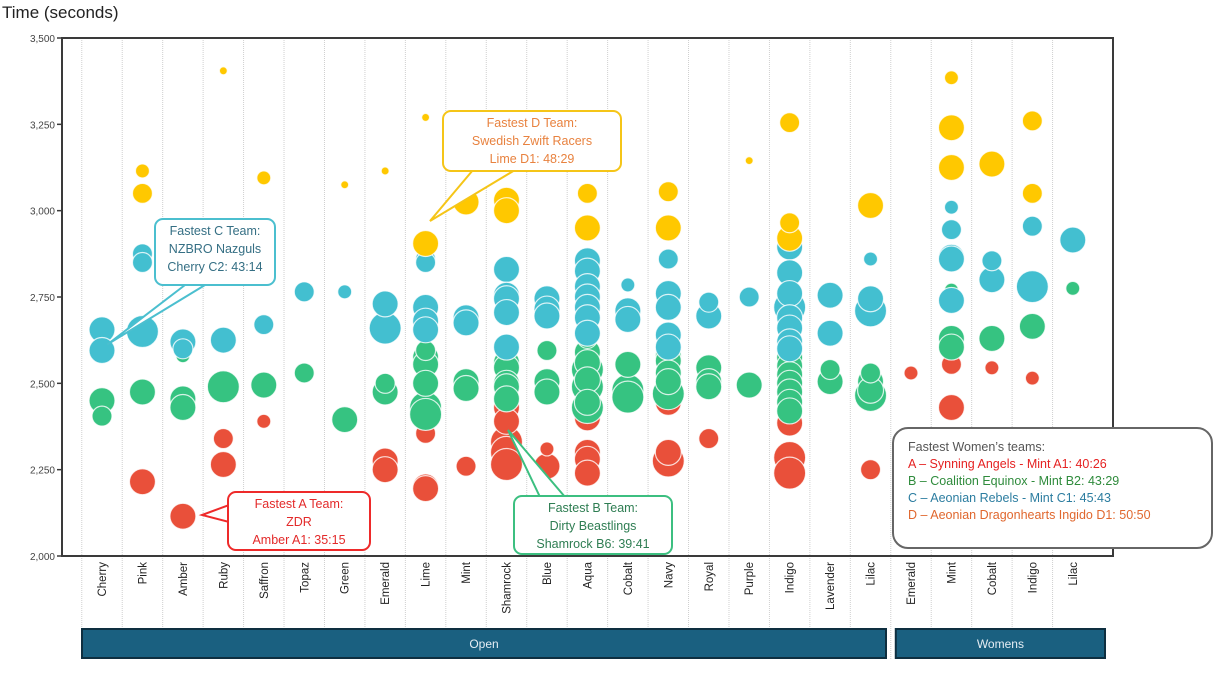 The image size is (1215, 677). I want to click on x-tick-label: Aqua, so click(588, 574).